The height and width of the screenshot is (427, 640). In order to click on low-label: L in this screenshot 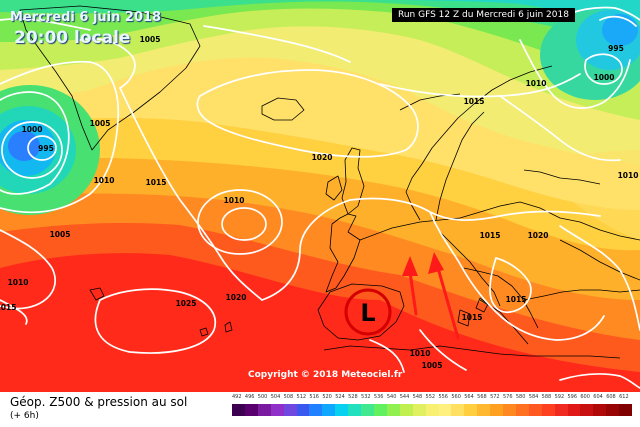, I will do `click(367, 313)`.